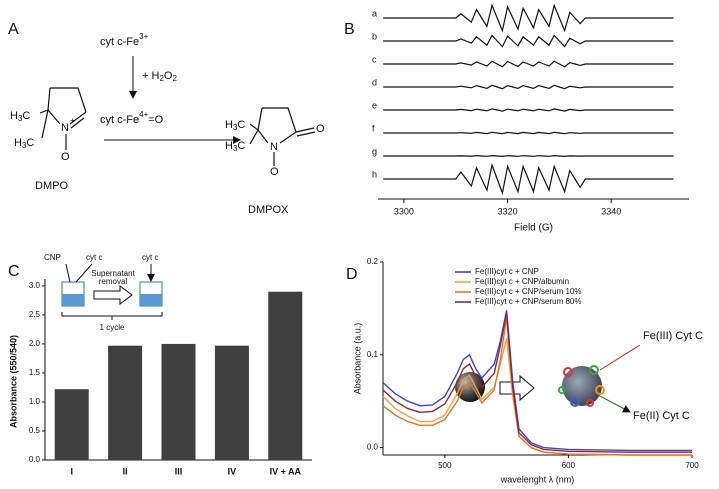  What do you see at coordinates (374, 105) in the screenshot?
I see `trace-label: e` at bounding box center [374, 105].